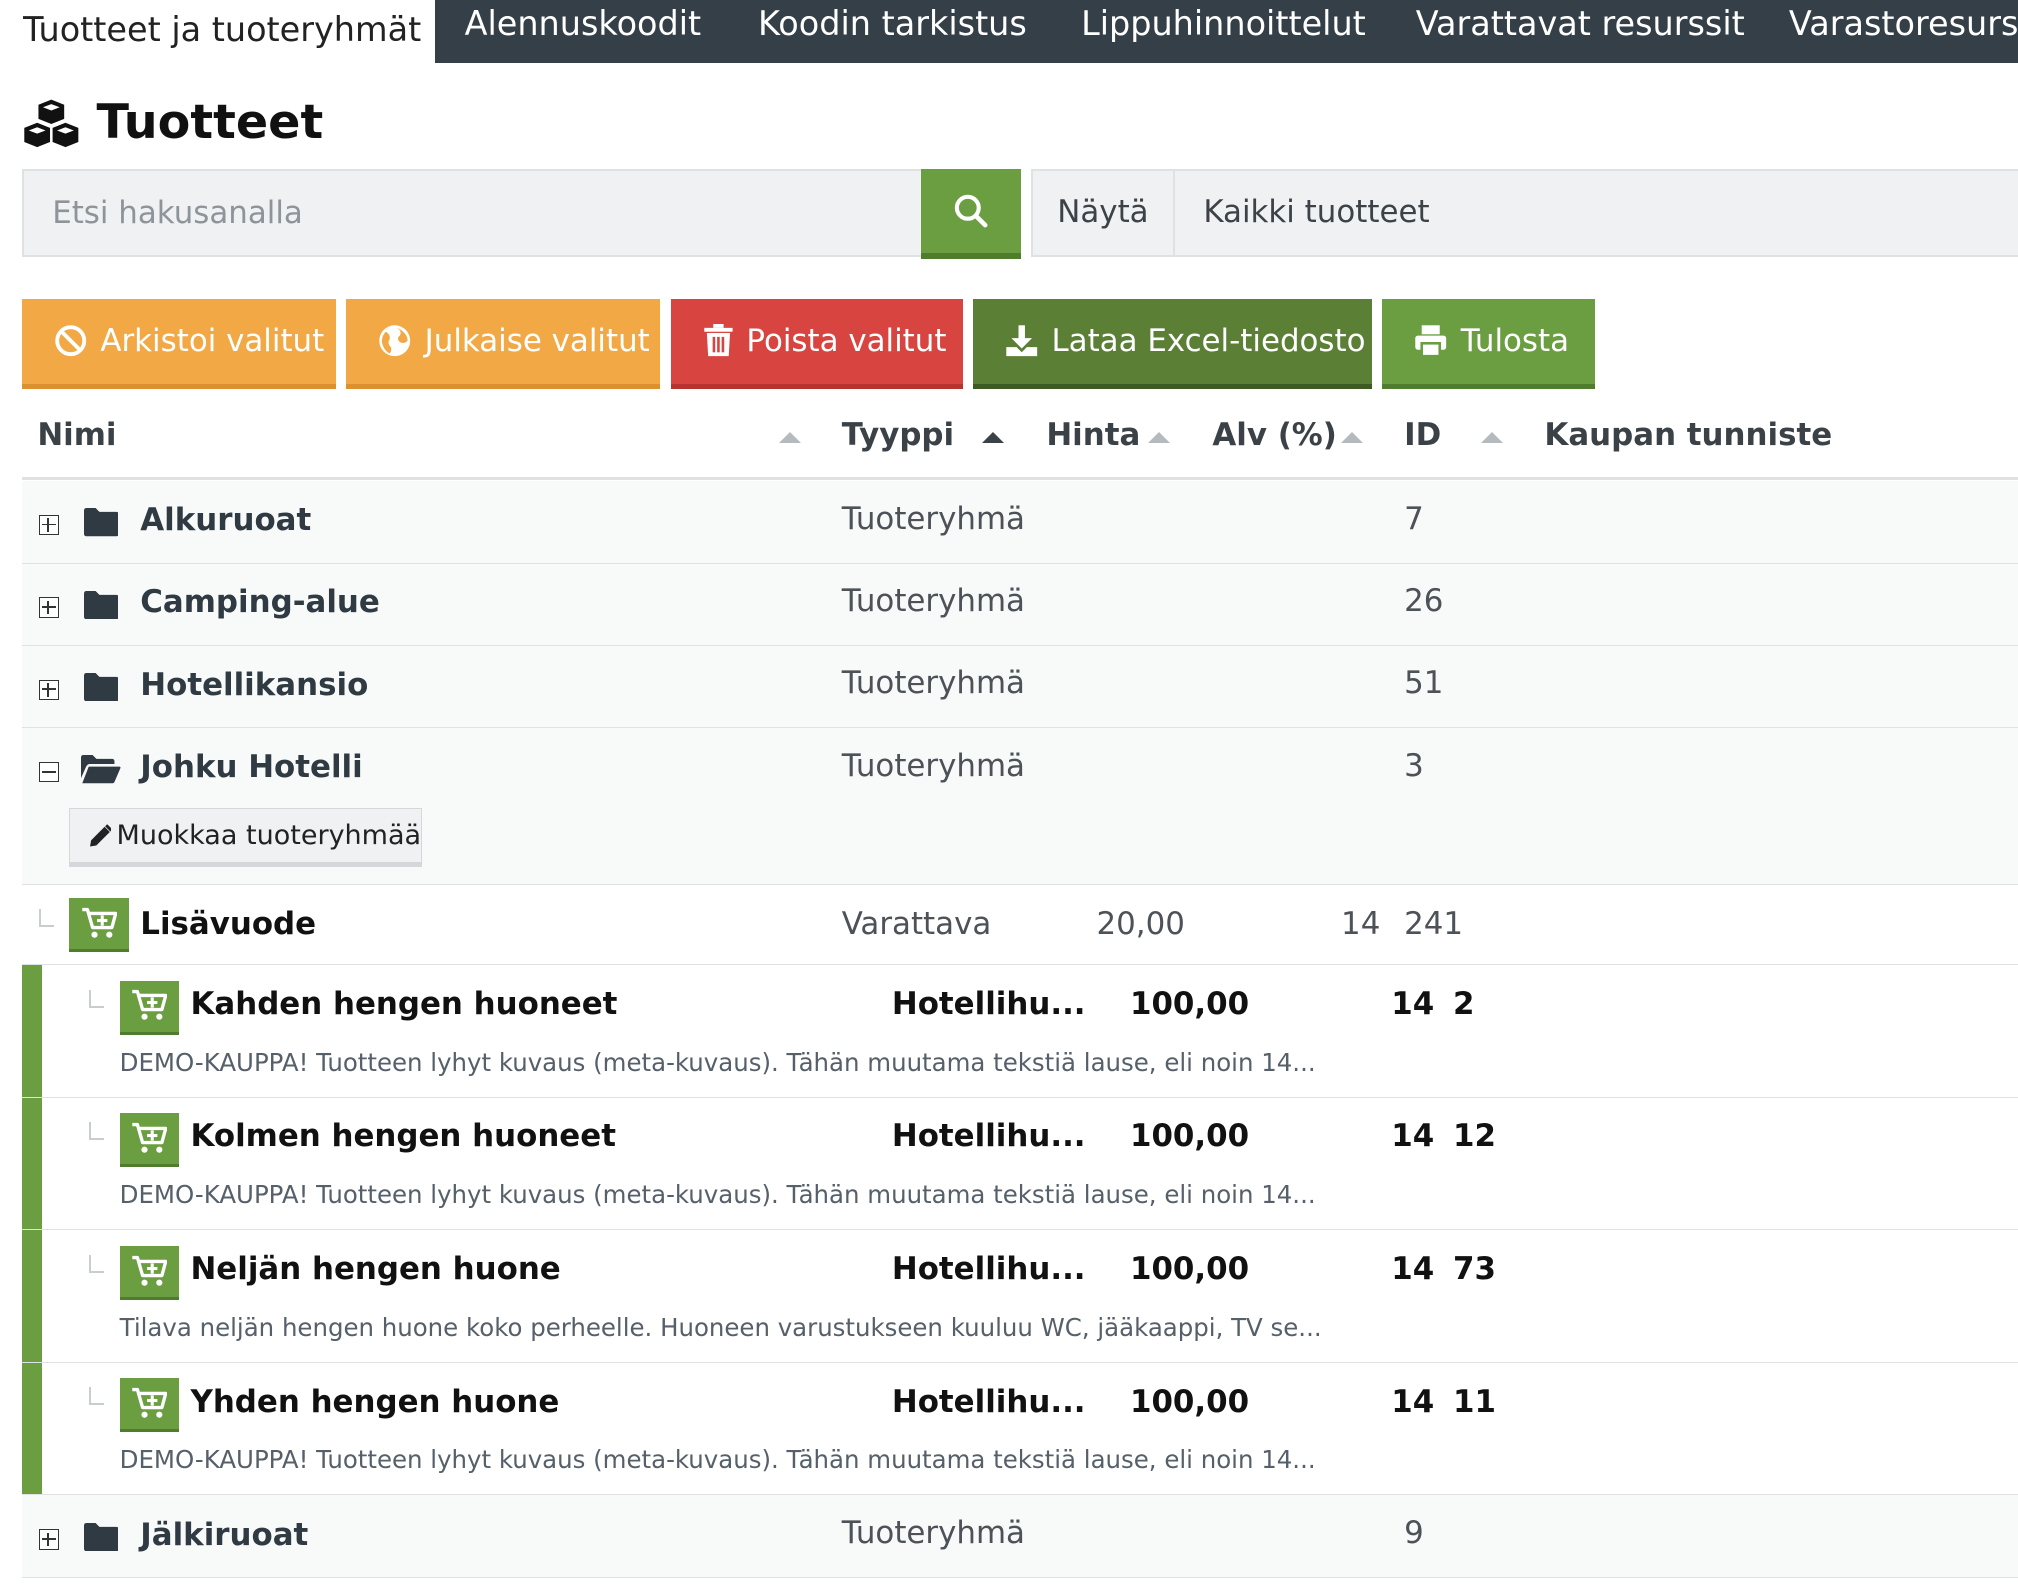  I want to click on group-id: 7, so click(1414, 518).